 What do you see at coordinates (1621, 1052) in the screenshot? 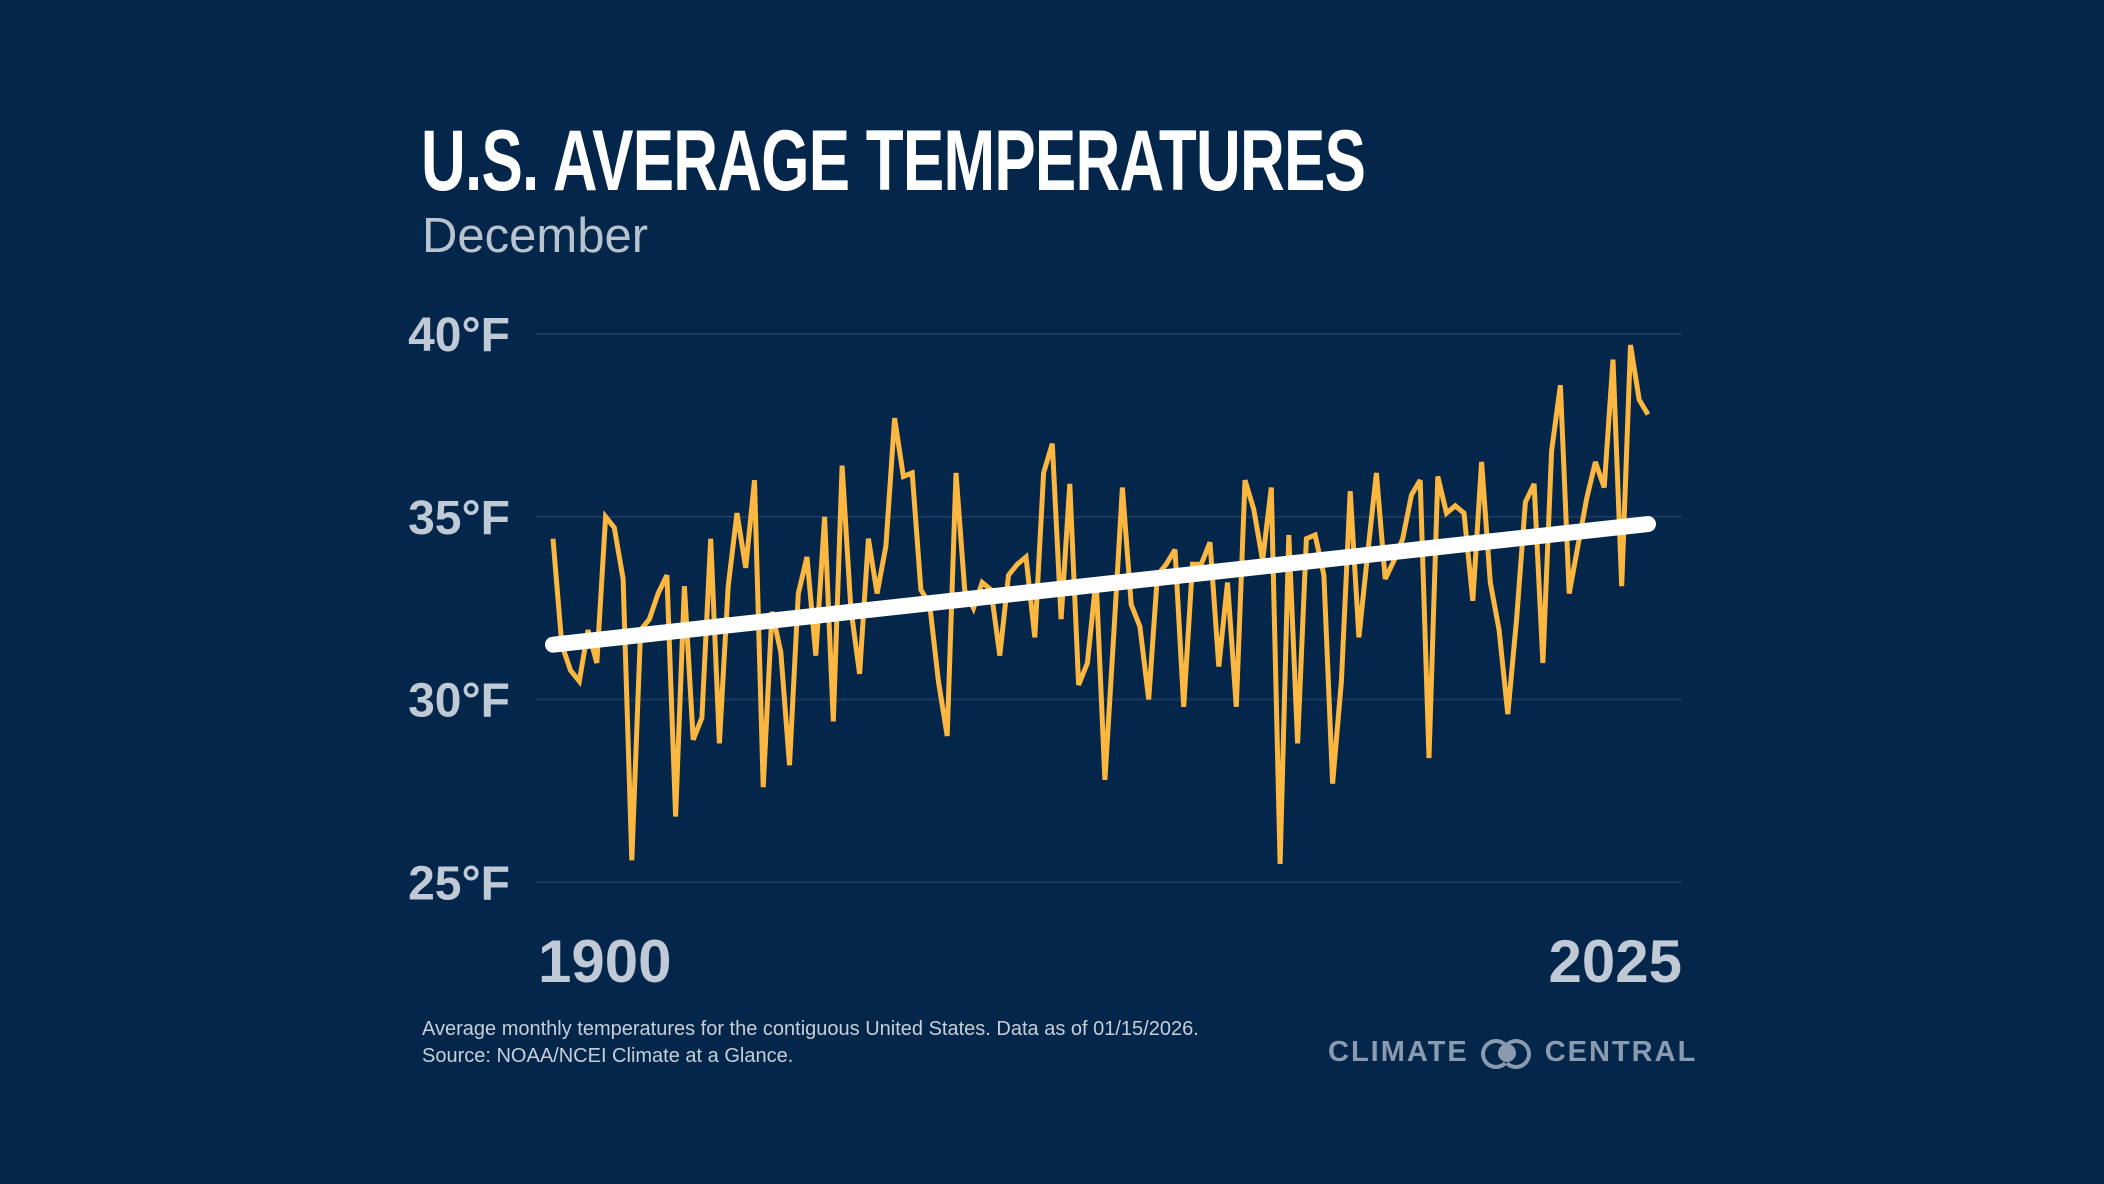
I see `logo-text-right: CENTRAL` at bounding box center [1621, 1052].